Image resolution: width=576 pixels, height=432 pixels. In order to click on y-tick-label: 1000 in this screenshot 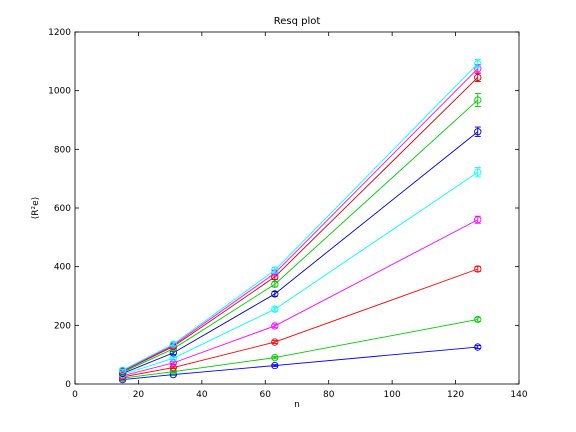, I will do `click(59, 92)`.